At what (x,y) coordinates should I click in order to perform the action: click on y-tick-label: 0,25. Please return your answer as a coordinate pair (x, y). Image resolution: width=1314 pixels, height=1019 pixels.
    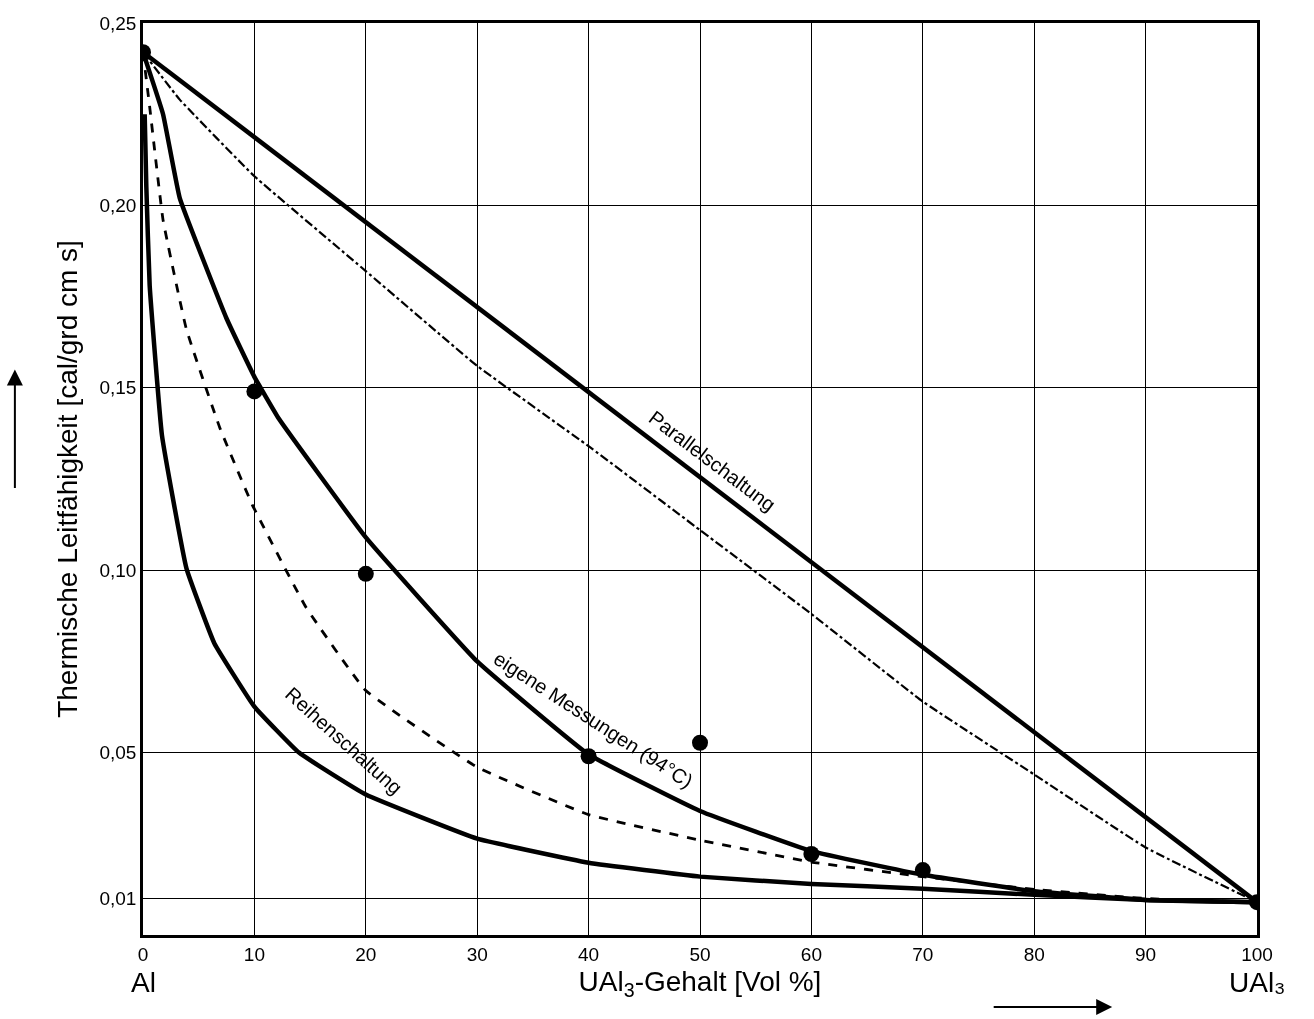
    Looking at the image, I should click on (118, 23).